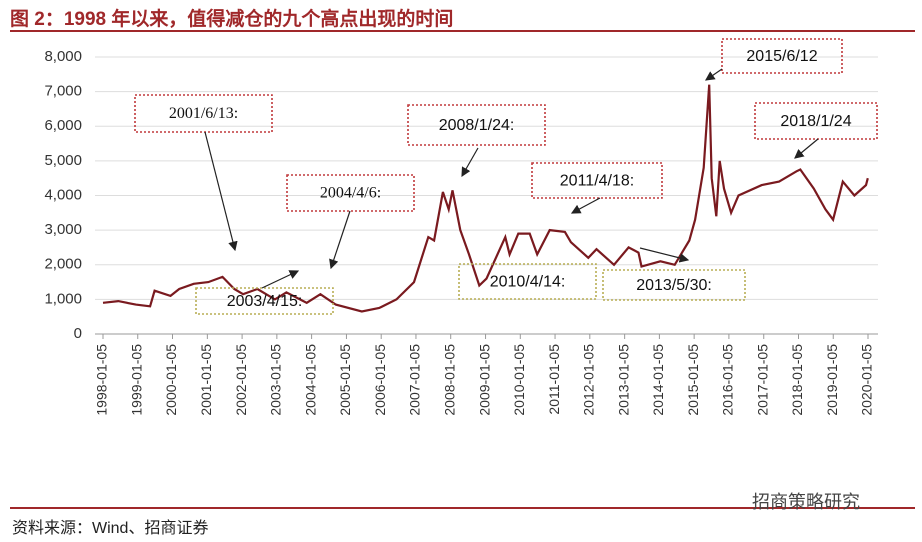 Image resolution: width=922 pixels, height=542 pixels. Describe the element at coordinates (554, 379) in the screenshot. I see `x-tick-label: 2011-01-05` at that location.